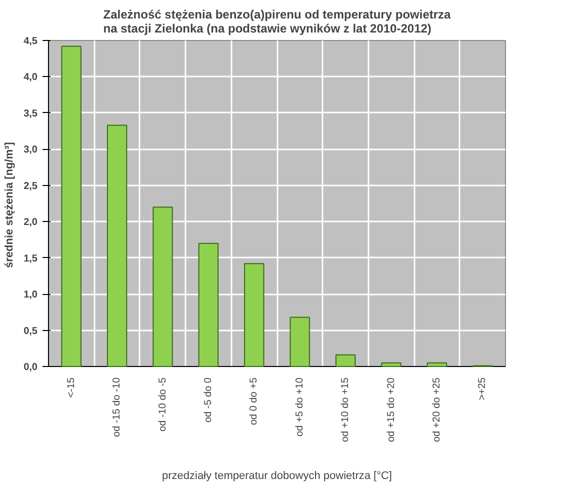 The image size is (582, 492). Describe the element at coordinates (31, 367) in the screenshot. I see `y-tick-label: 0,0` at that location.